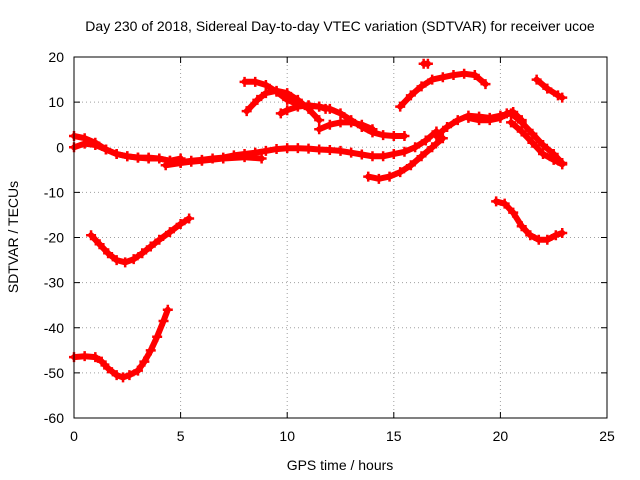 The height and width of the screenshot is (480, 640). I want to click on y-tick-label: 0, so click(60, 147).